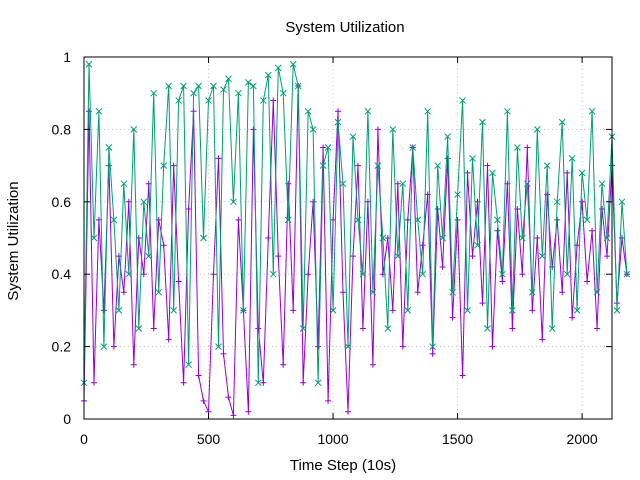 This screenshot has height=480, width=640. I want to click on chart-title: System Utilization, so click(344, 27).